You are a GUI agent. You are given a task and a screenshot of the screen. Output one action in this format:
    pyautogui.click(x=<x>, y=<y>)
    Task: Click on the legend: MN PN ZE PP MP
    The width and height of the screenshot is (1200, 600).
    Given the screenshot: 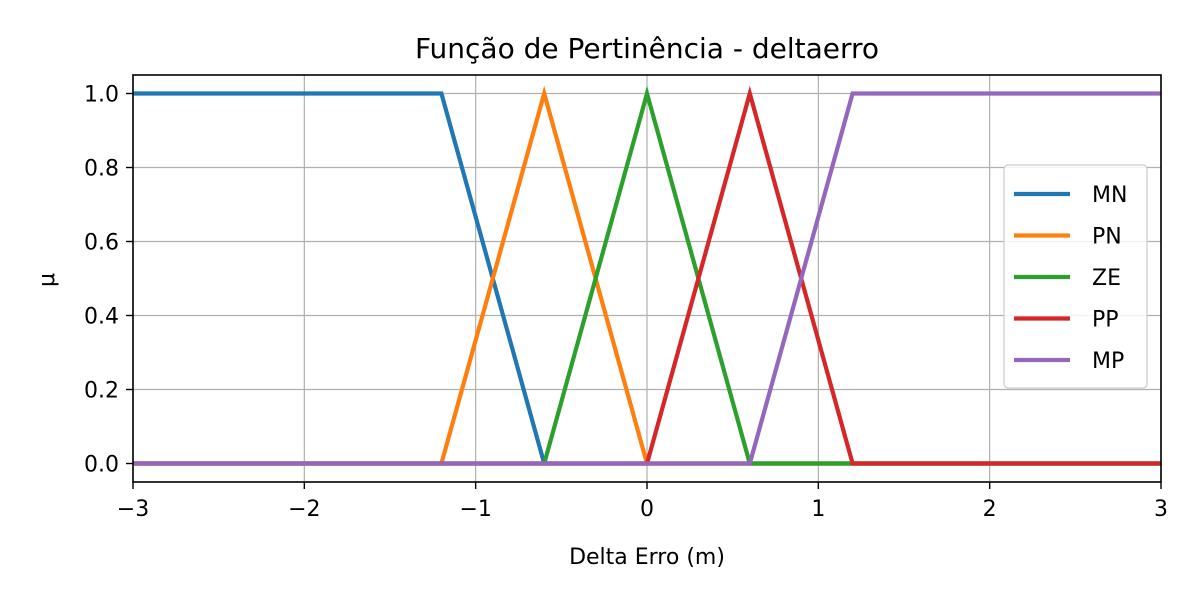 What is the action you would take?
    pyautogui.click(x=1075, y=276)
    